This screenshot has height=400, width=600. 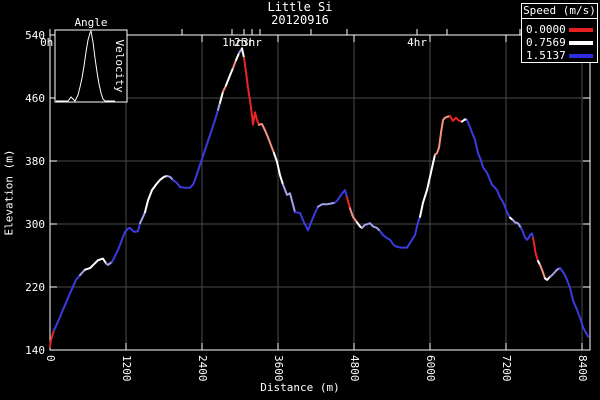 I want to click on time-tick-label: 2hr, so click(x=244, y=42).